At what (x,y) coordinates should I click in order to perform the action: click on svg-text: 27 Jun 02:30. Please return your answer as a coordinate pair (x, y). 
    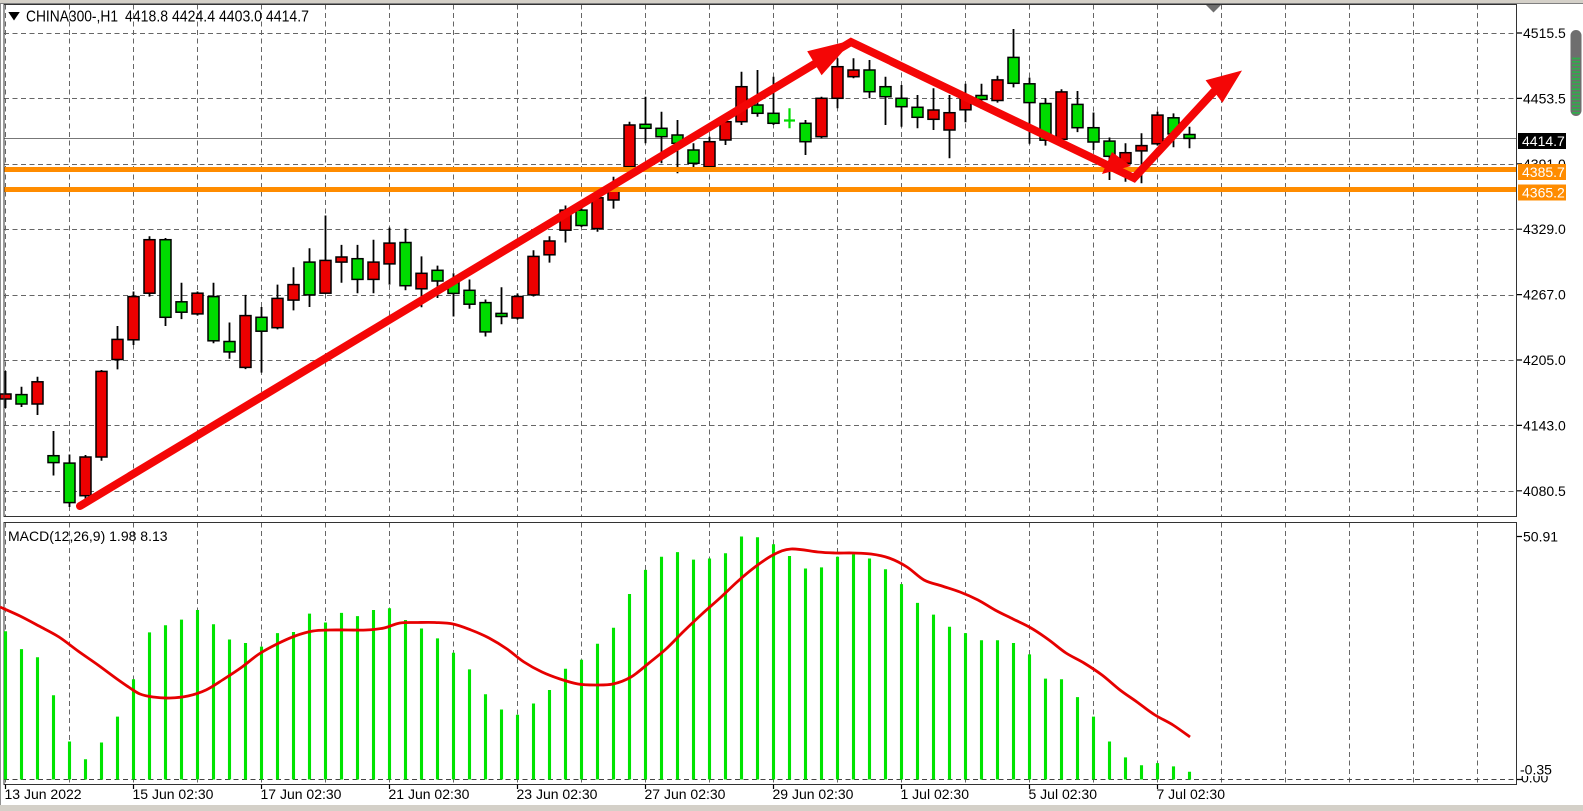
    Looking at the image, I should click on (685, 794).